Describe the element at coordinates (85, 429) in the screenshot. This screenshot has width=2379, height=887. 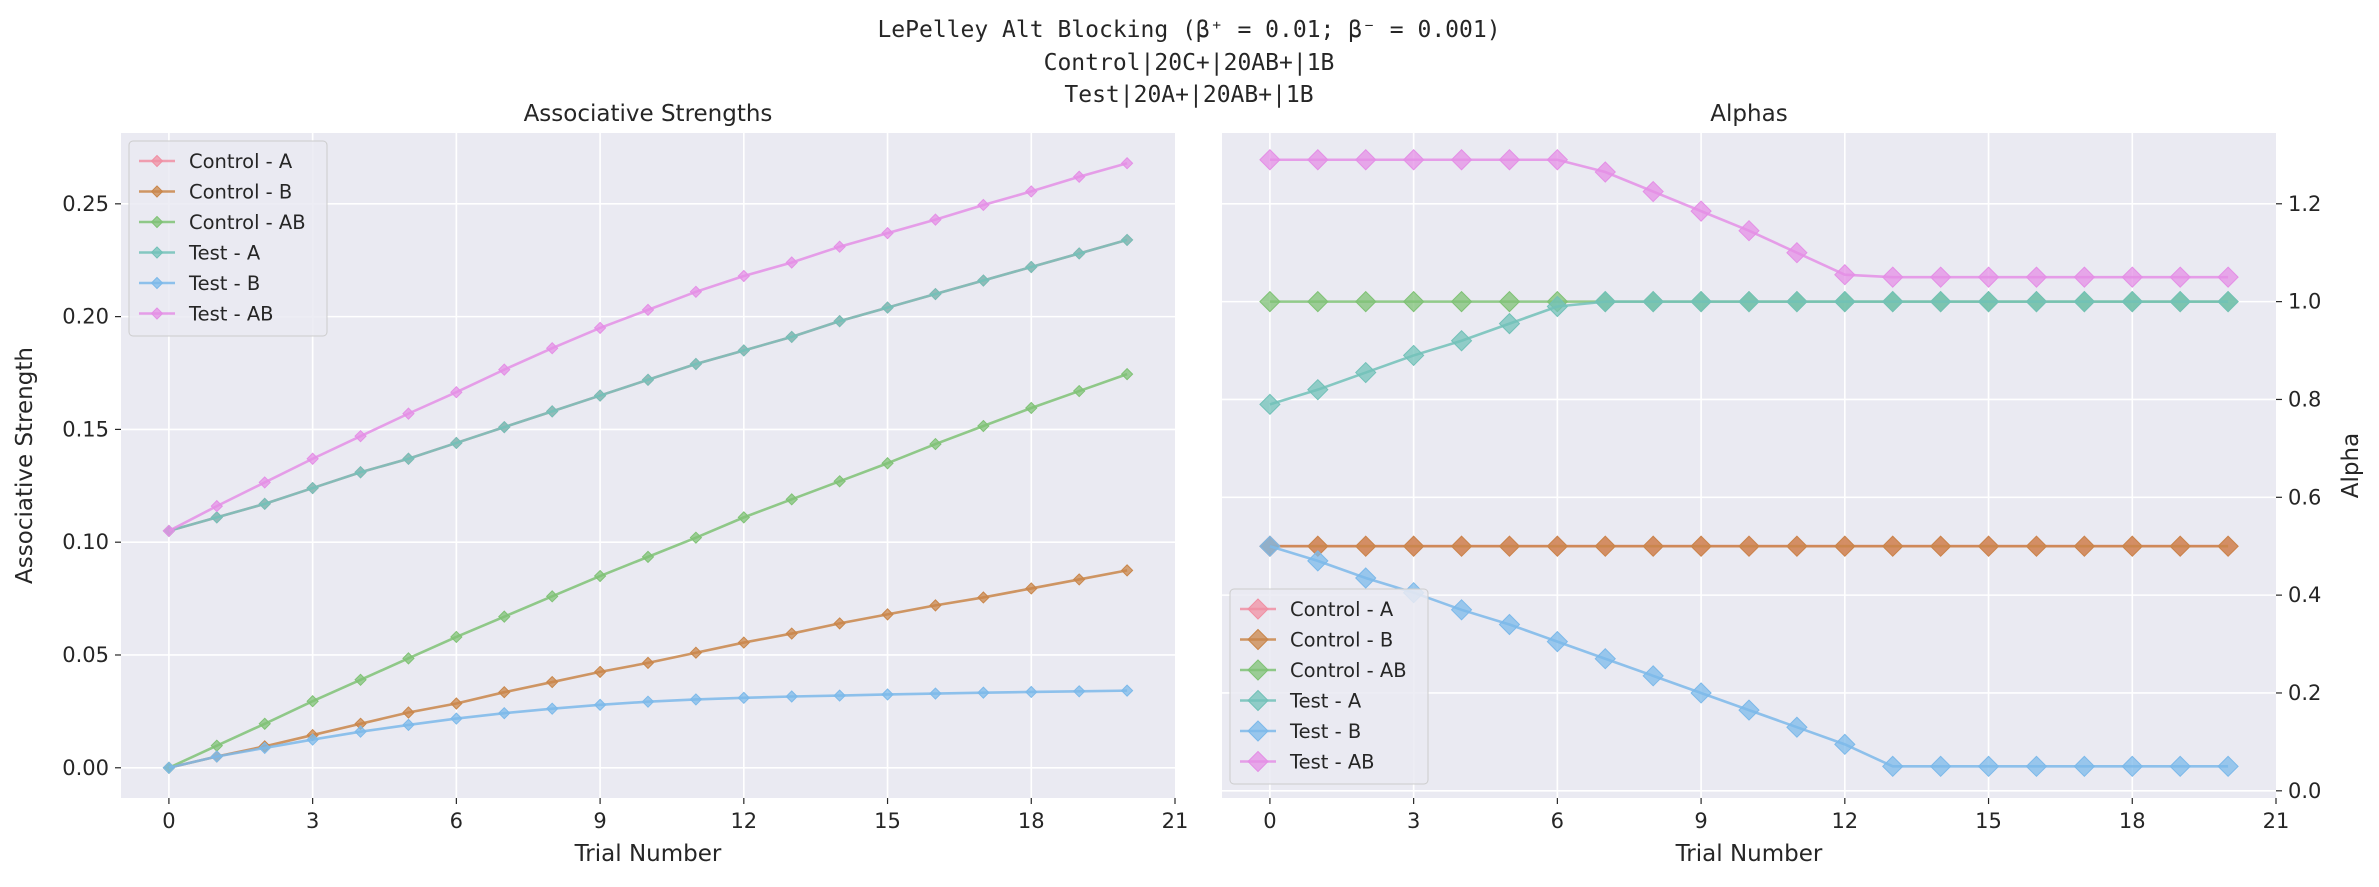
I see `y-tick-label: 0.15` at that location.